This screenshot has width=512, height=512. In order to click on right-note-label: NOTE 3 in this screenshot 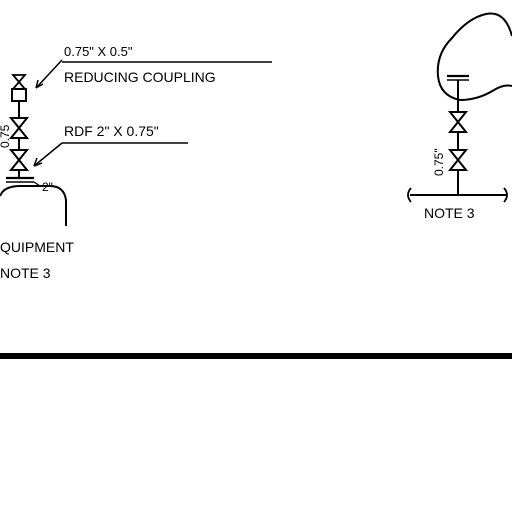, I will do `click(449, 213)`.